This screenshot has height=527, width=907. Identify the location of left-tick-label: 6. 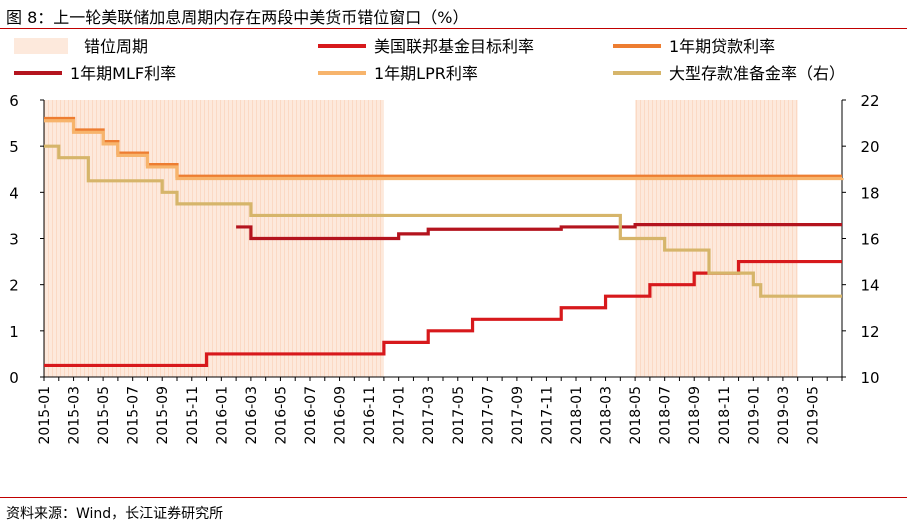
(14, 101).